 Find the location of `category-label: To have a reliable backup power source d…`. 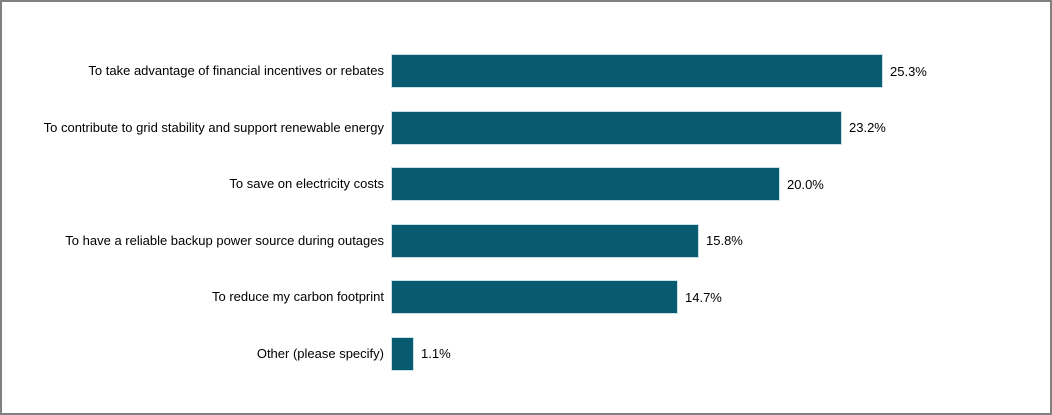

category-label: To have a reliable backup power source d… is located at coordinates (224, 240).